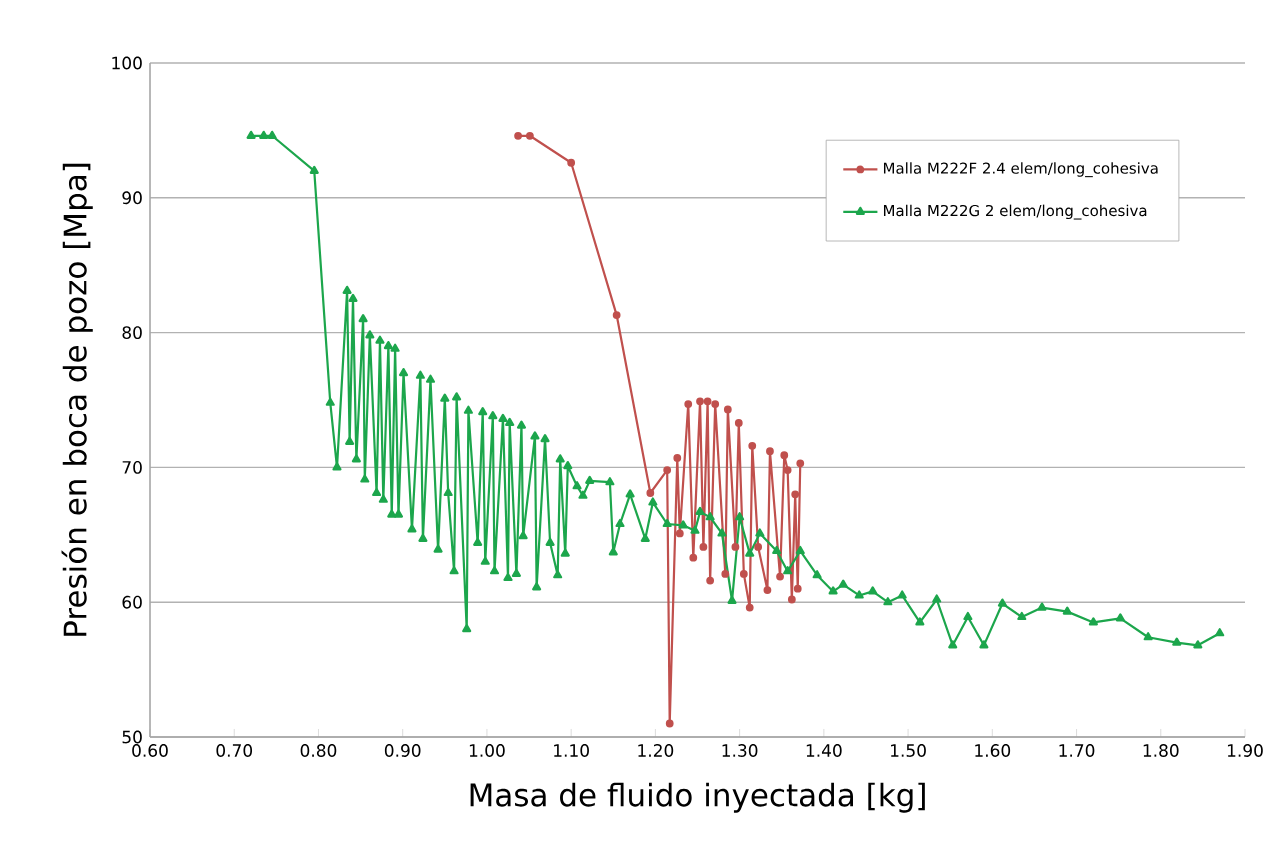  What do you see at coordinates (77, 399) in the screenshot?
I see `y-axis-title: Presión en boca de pozo [Mpa]` at bounding box center [77, 399].